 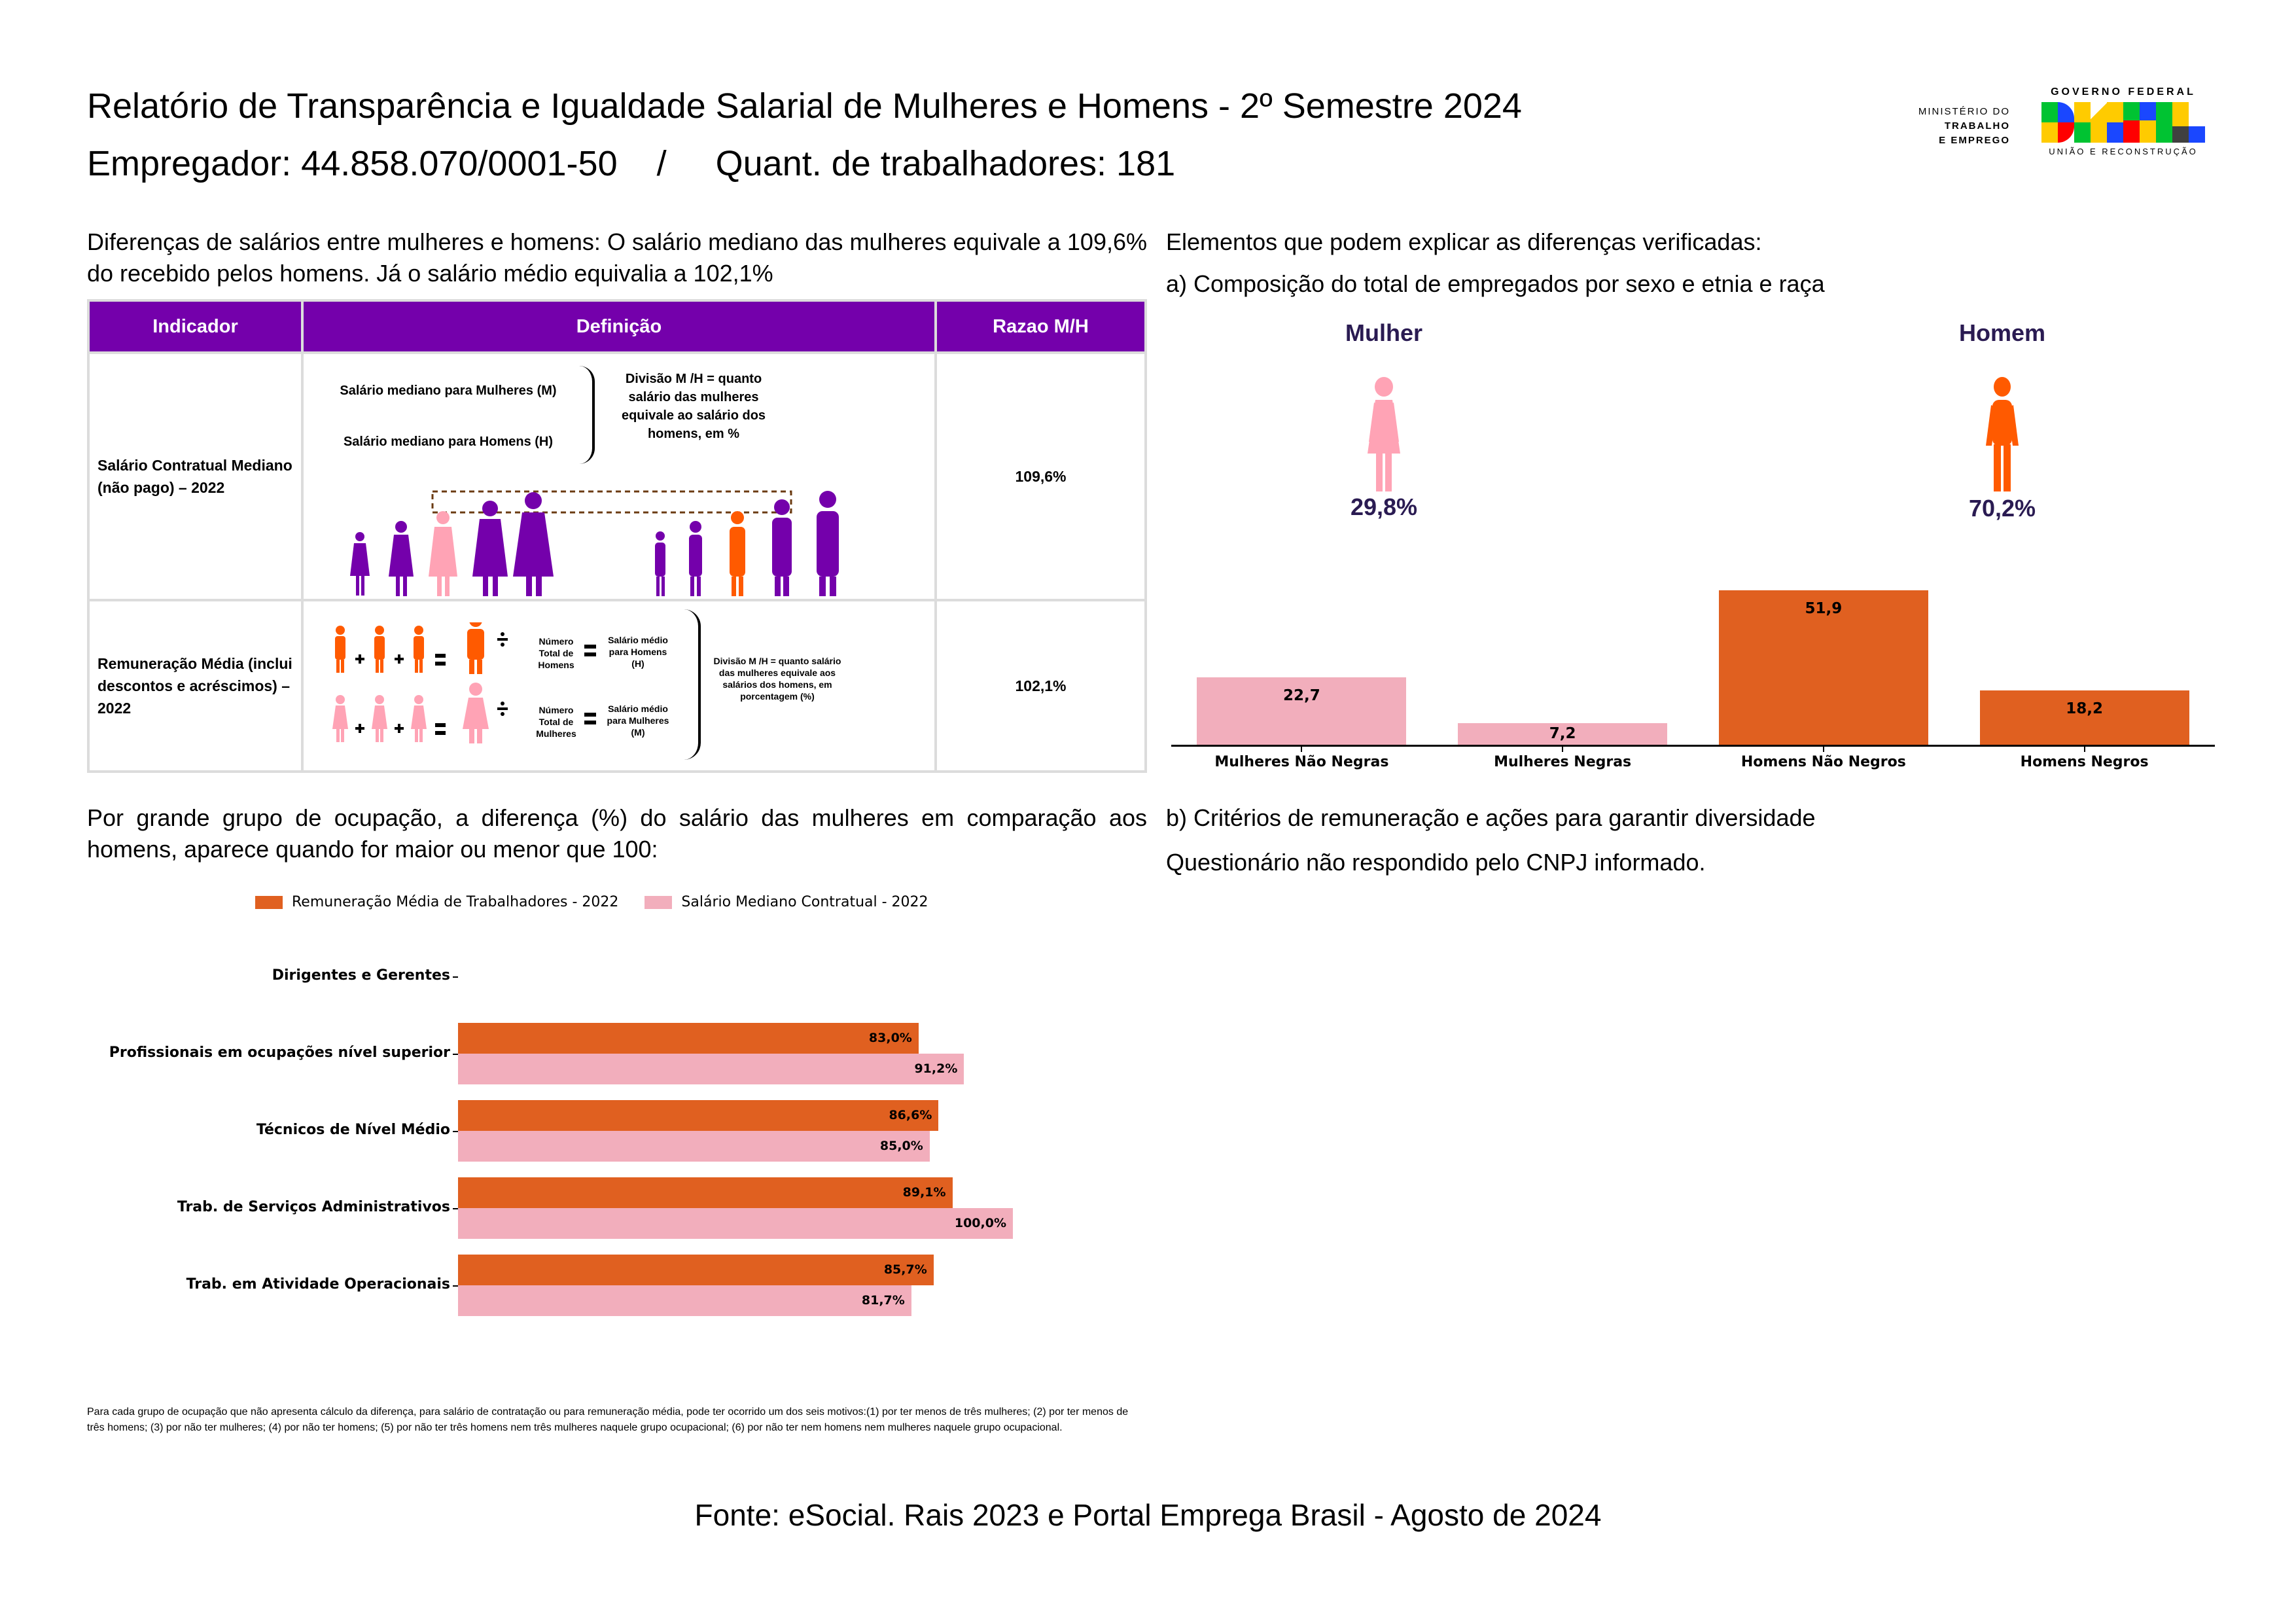 I want to click on category-label: Dirigentes e Gerentes, so click(x=361, y=976).